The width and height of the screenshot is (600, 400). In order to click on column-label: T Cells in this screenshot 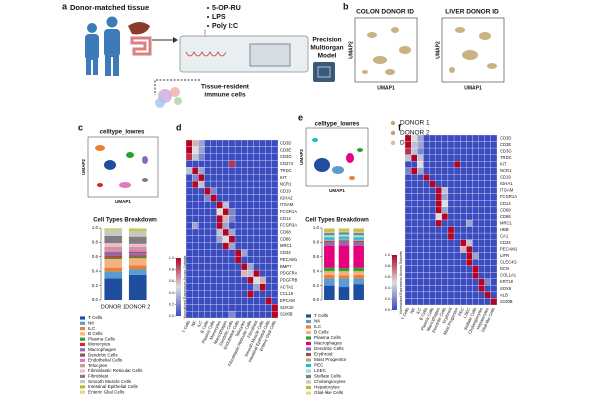, I will do `click(186, 327)`.